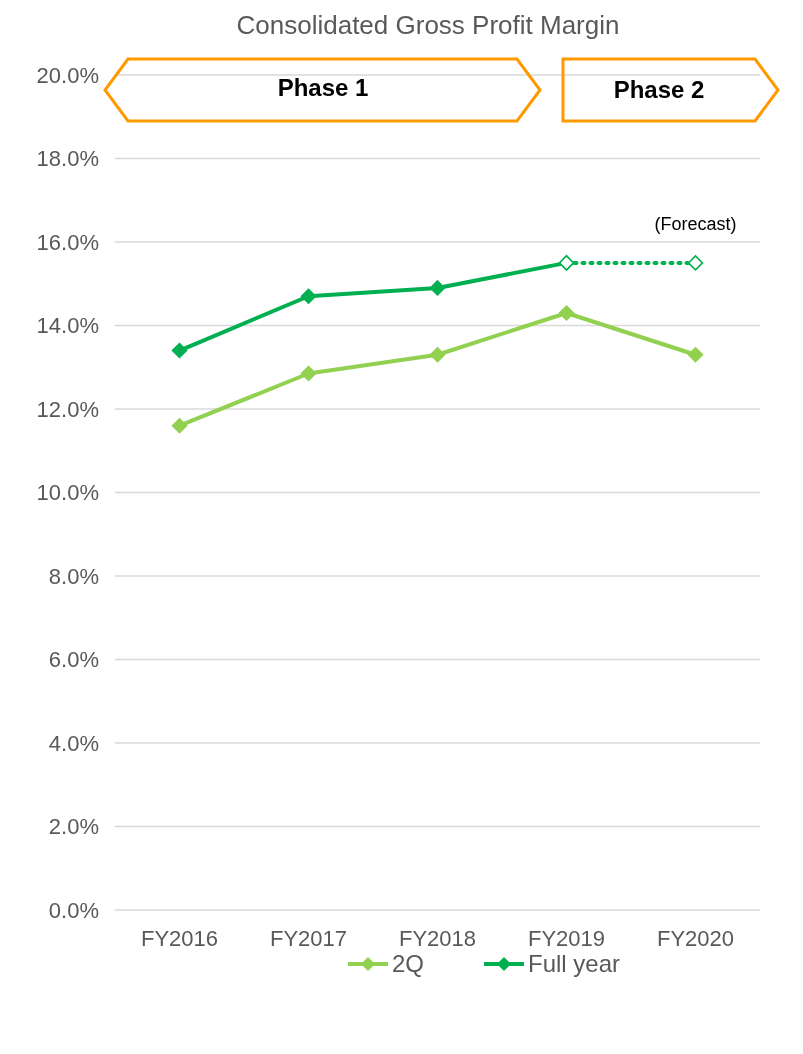 Image resolution: width=803 pixels, height=1054 pixels. I want to click on y-tick-label: 4.0%, so click(73, 743).